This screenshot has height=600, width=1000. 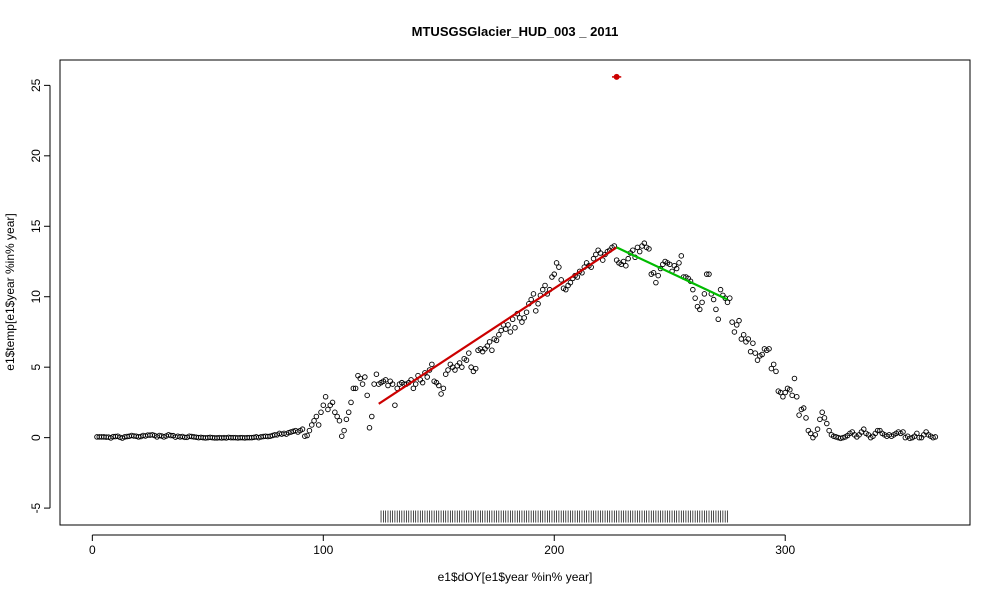 What do you see at coordinates (442, 545) in the screenshot?
I see `x-axis: 0 100 200 300` at bounding box center [442, 545].